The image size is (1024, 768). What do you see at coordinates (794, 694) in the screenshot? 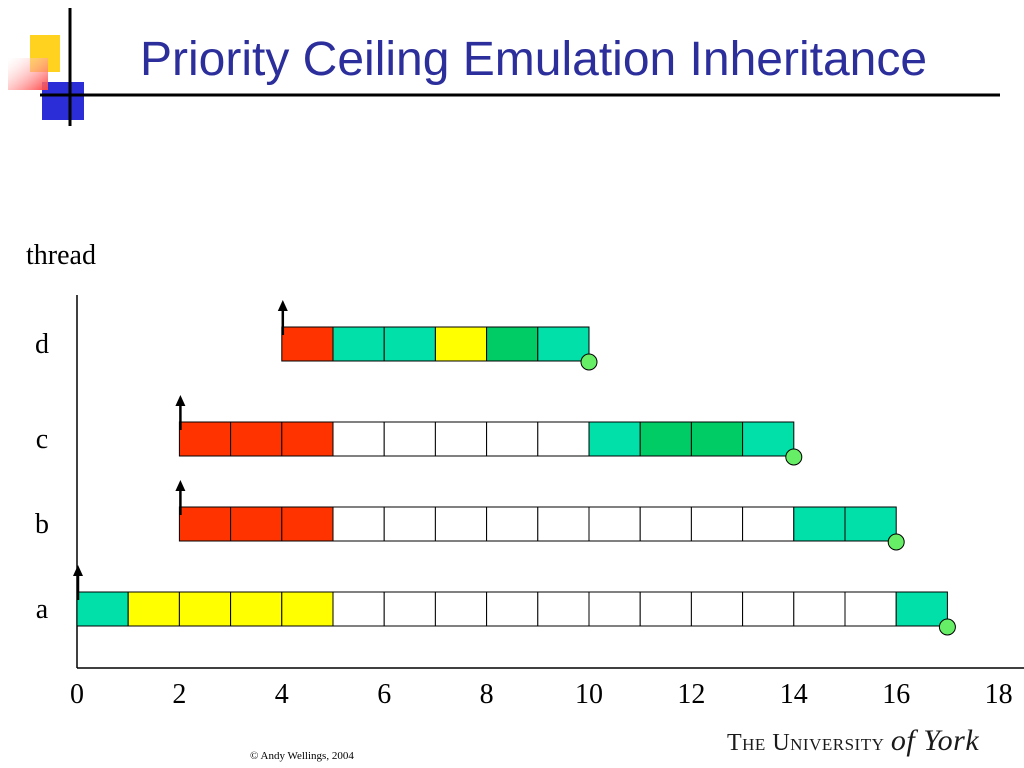
I see `x-tick-label: 14` at bounding box center [794, 694].